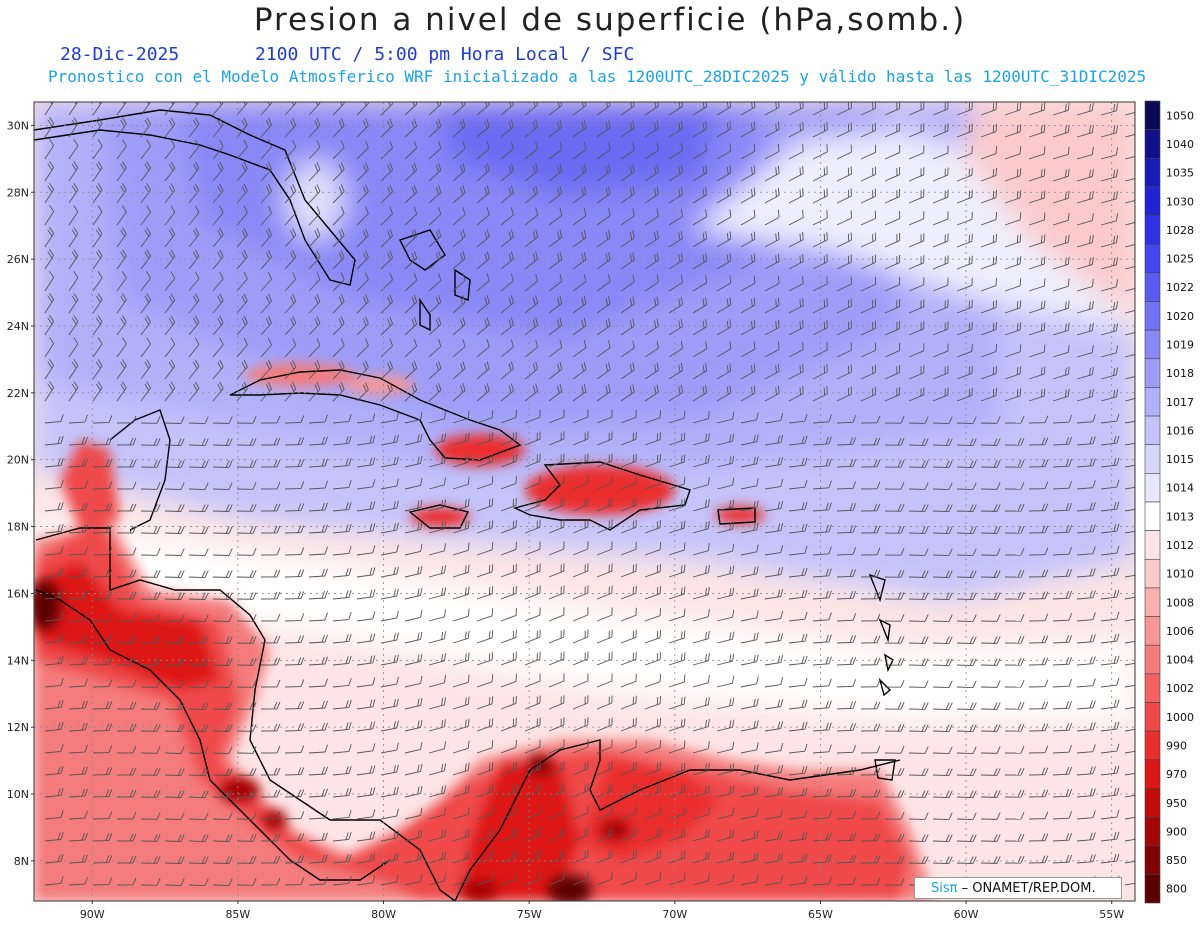 Image resolution: width=1200 pixels, height=927 pixels. What do you see at coordinates (529, 914) in the screenshot?
I see `lon-label: 75W` at bounding box center [529, 914].